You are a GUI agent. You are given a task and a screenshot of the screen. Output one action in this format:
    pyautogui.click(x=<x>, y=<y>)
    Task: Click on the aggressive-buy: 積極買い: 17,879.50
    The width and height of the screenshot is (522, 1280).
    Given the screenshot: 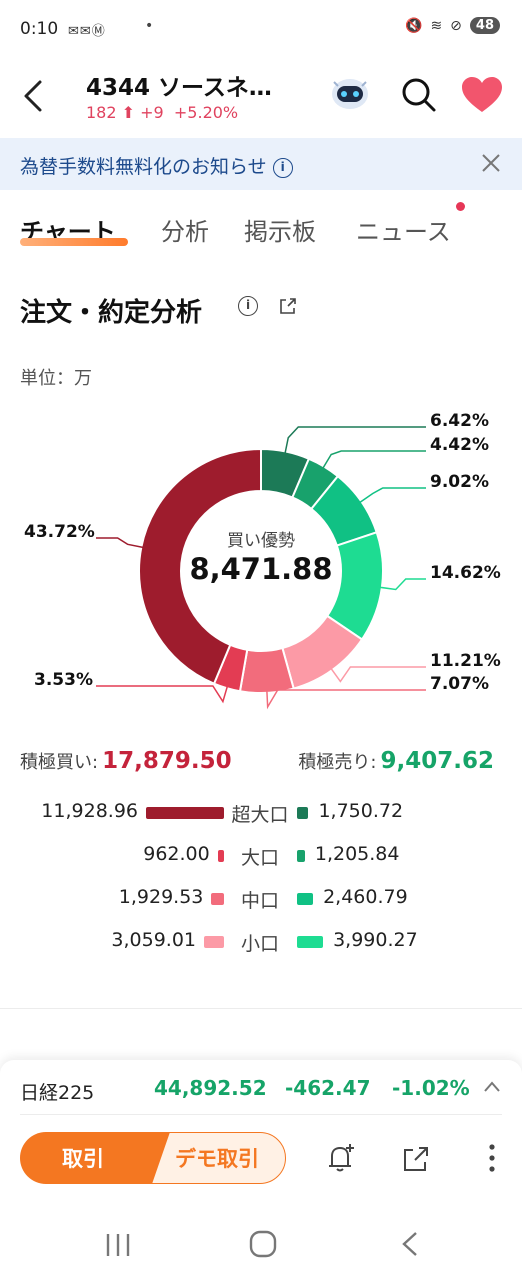 What is the action you would take?
    pyautogui.click(x=126, y=761)
    